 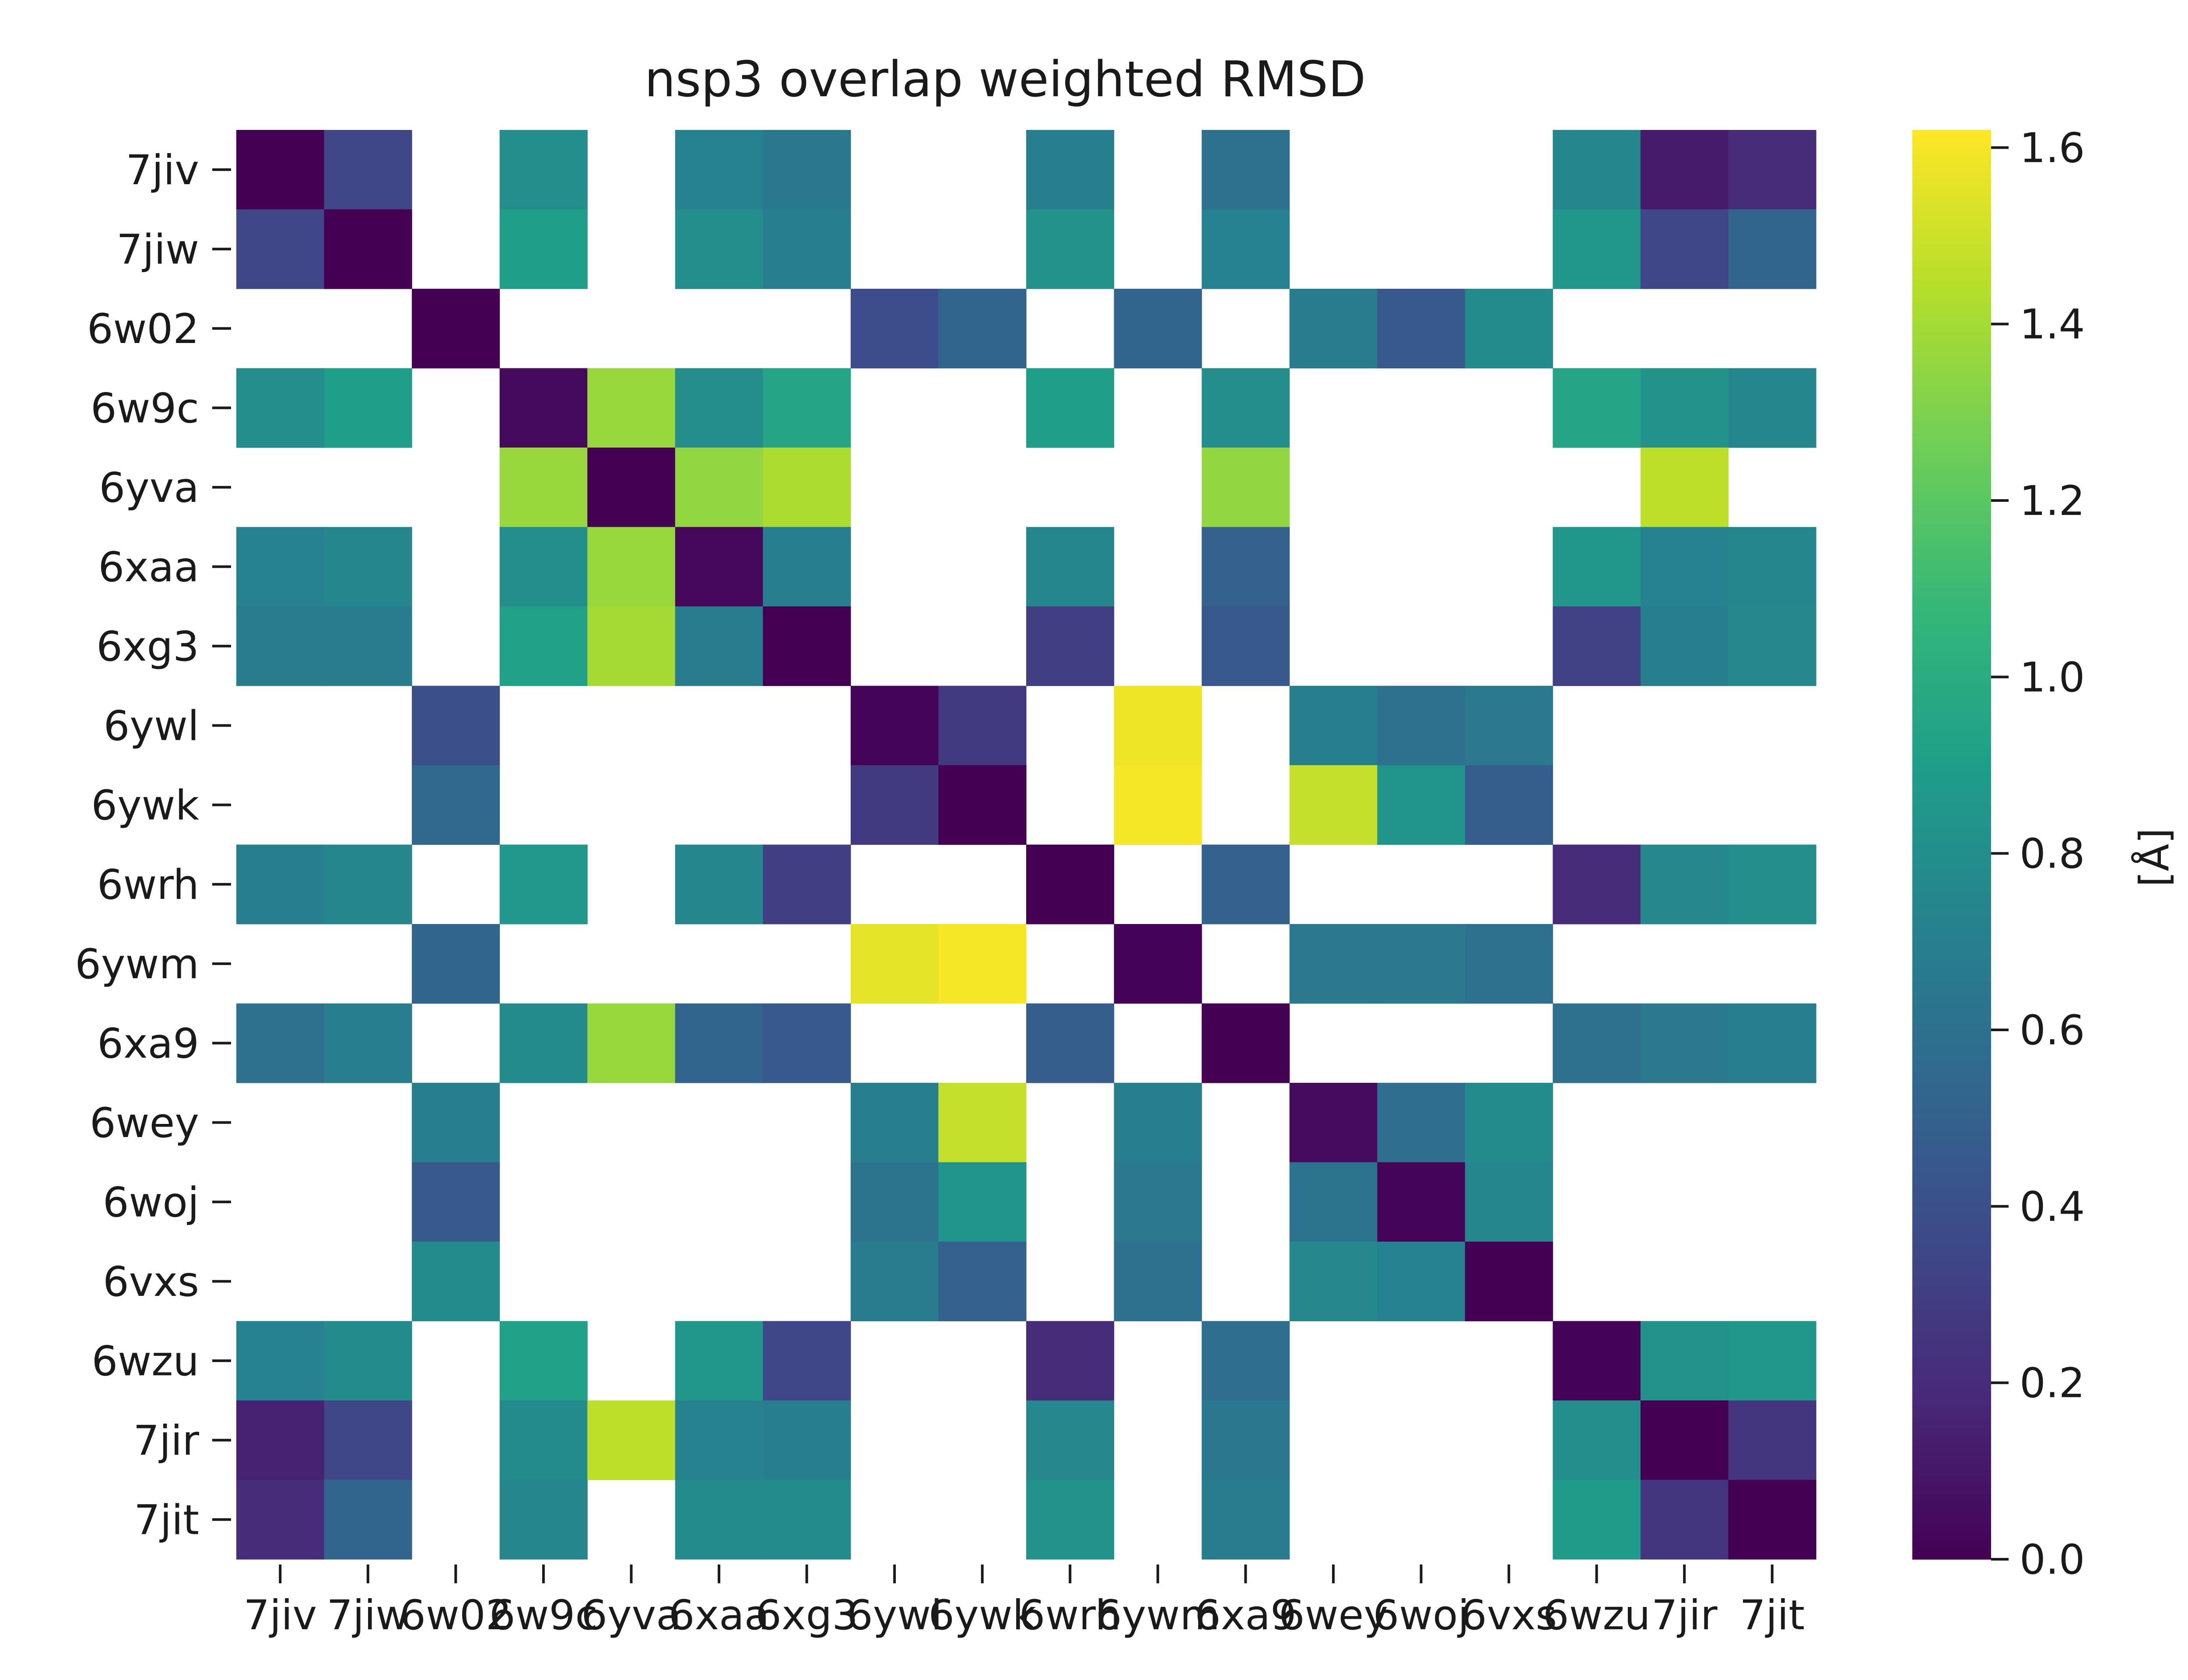 What do you see at coordinates (367, 1615) in the screenshot?
I see `x-tick-label: 7jiw` at bounding box center [367, 1615].